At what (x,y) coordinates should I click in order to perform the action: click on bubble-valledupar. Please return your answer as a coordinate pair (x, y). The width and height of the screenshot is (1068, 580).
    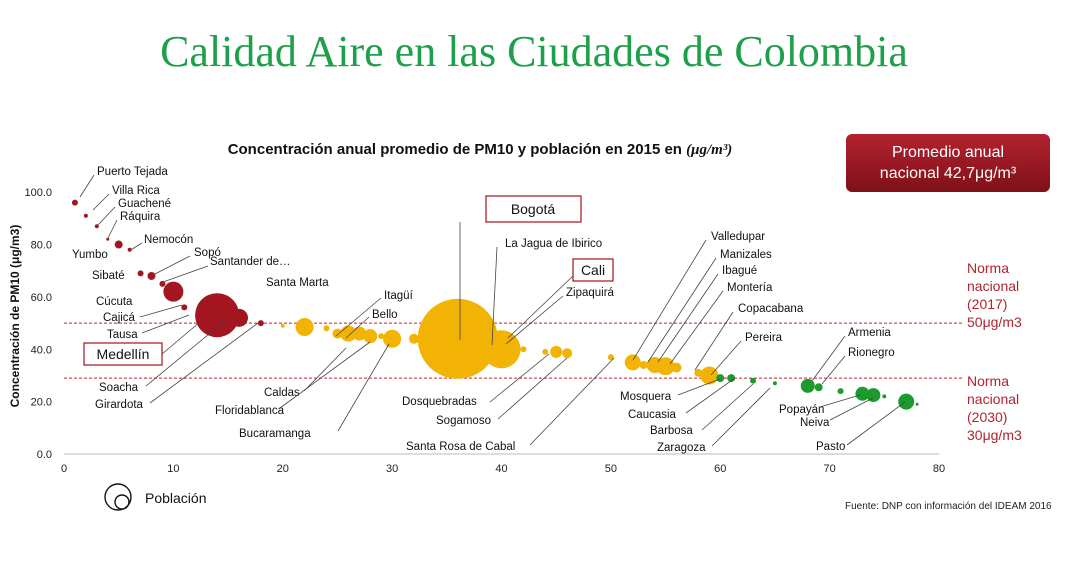
    Looking at the image, I should click on (632, 362).